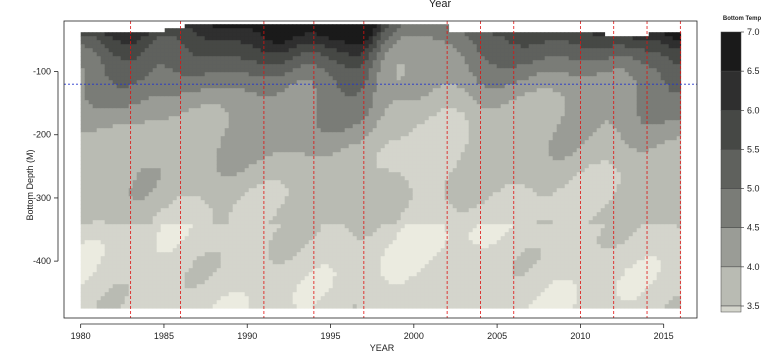 This screenshot has height=354, width=766. Describe the element at coordinates (331, 336) in the screenshot. I see `x-tick-label: 1995` at that location.